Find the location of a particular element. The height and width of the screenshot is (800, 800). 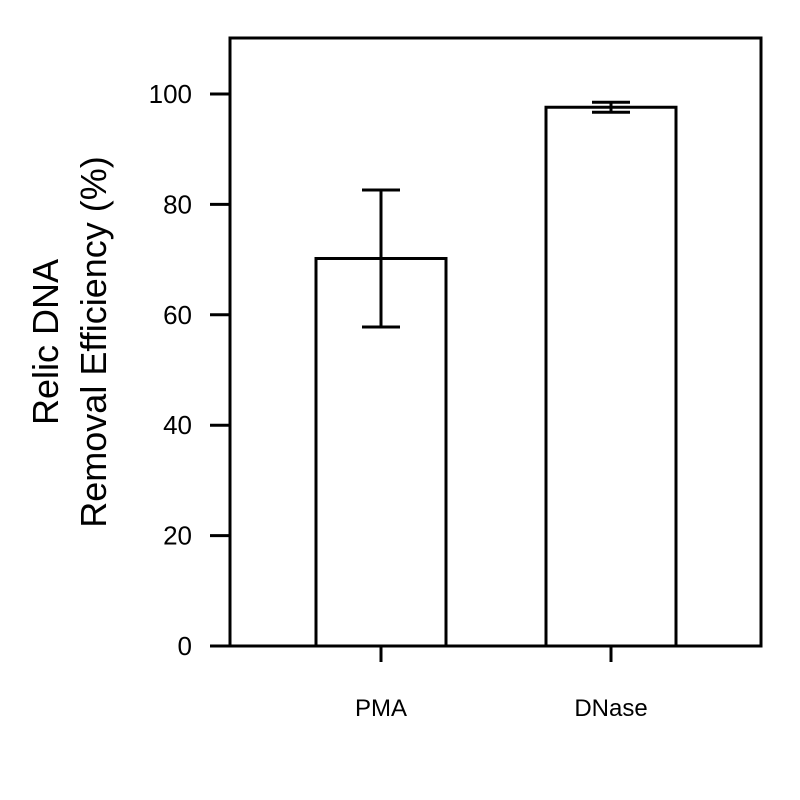

y-axis-title-line-1: Relic DNA is located at coordinates (45, 342).